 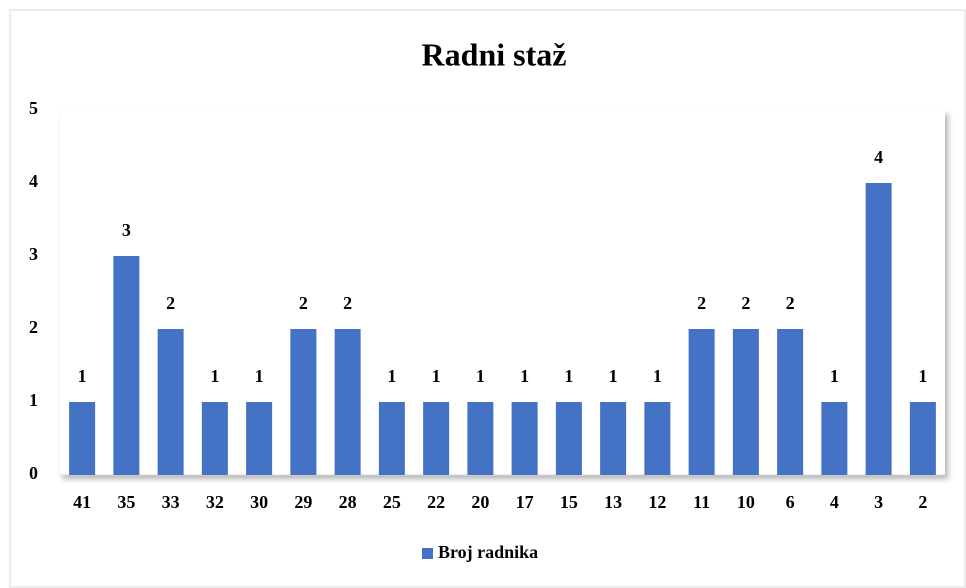 What do you see at coordinates (878, 502) in the screenshot?
I see `x-tick-label: 3` at bounding box center [878, 502].